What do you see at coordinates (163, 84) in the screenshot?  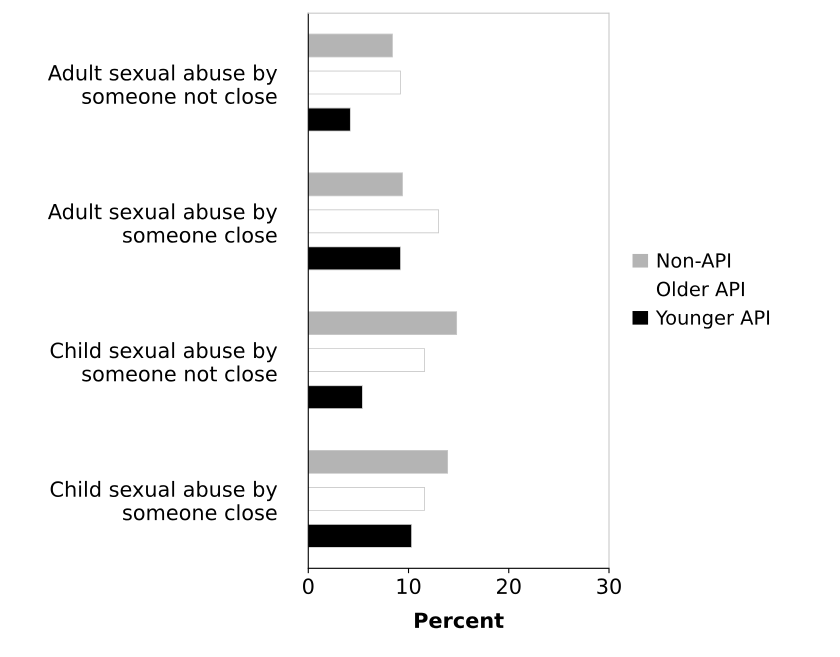 I see `y-tick-label: Adult sexual abuse by someone not close` at bounding box center [163, 84].